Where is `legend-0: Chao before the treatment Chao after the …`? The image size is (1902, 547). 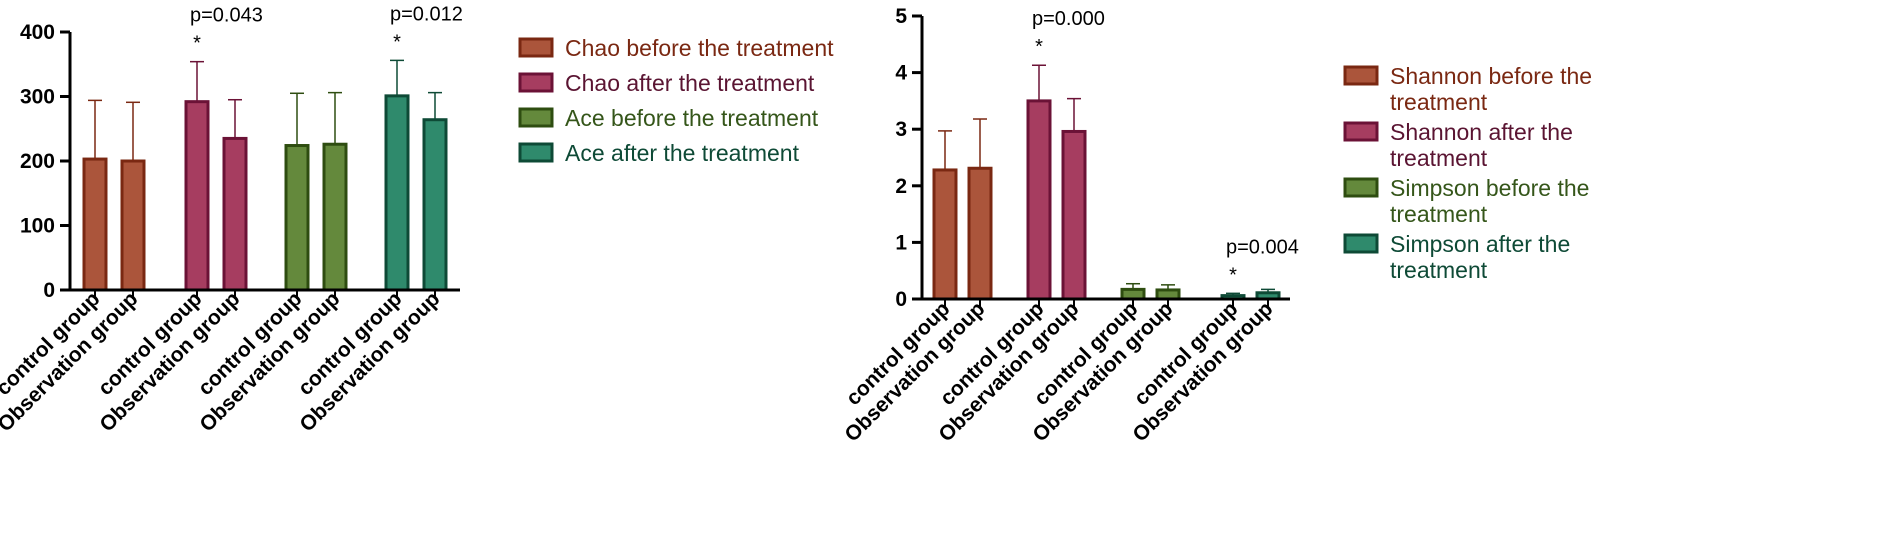
legend-0: Chao before the treatment Chao after the … is located at coordinates (676, 100).